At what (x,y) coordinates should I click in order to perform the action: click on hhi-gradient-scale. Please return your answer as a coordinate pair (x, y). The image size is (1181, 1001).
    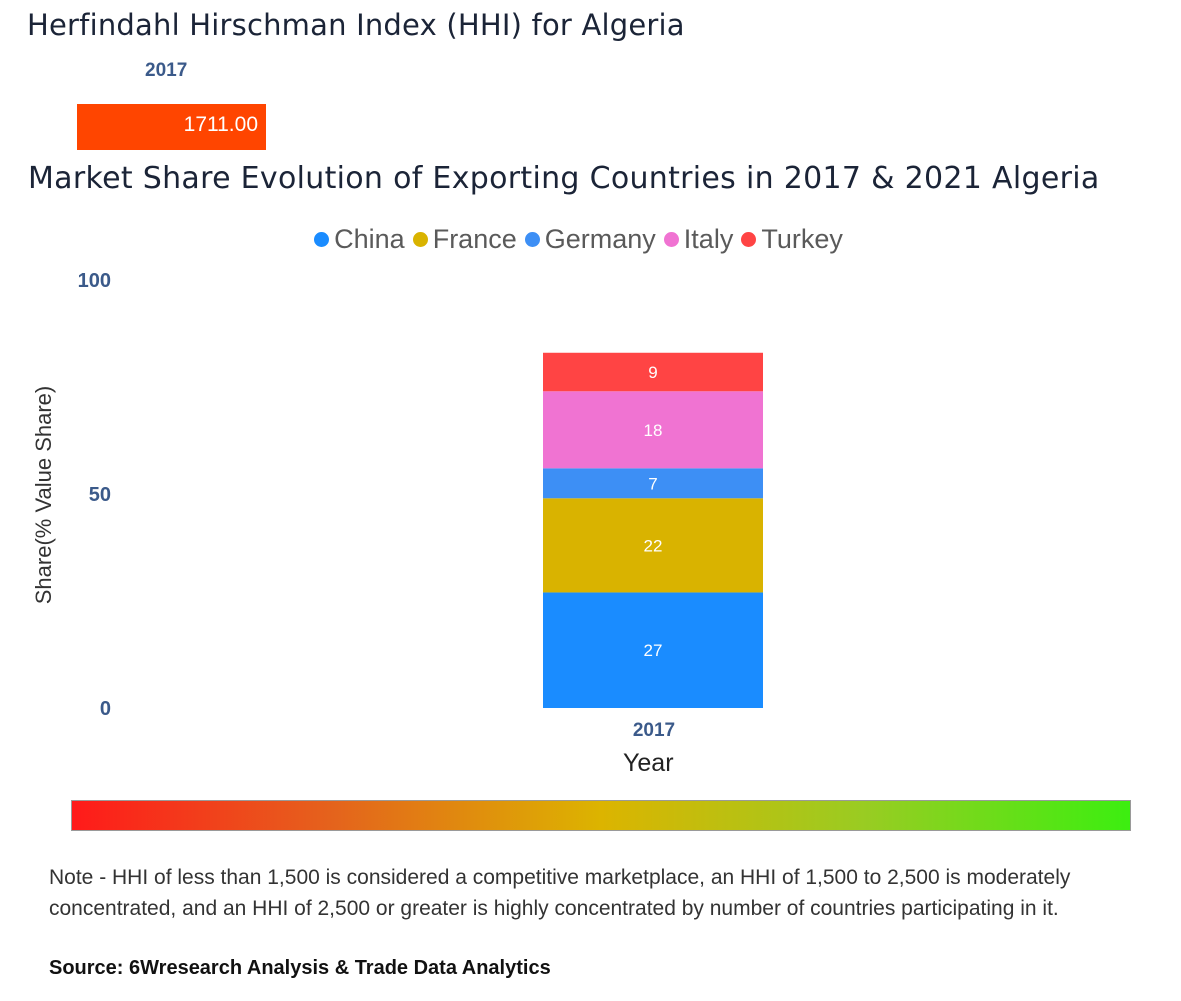
    Looking at the image, I should click on (601, 815).